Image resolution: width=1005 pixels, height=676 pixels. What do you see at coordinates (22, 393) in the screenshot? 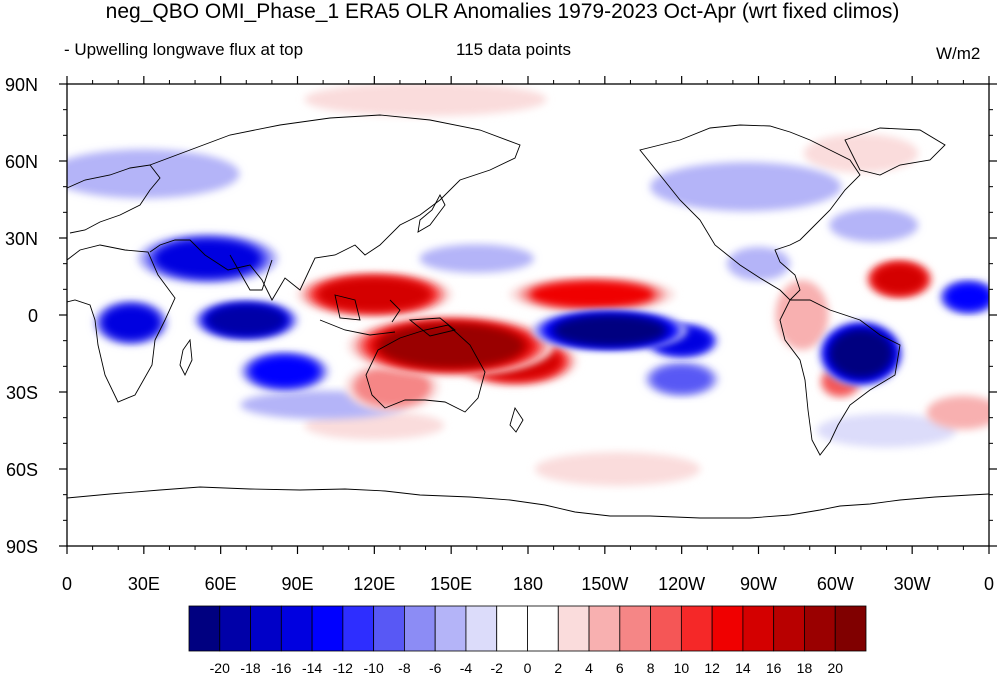
I see `y-tick-label: 30S` at bounding box center [22, 393].